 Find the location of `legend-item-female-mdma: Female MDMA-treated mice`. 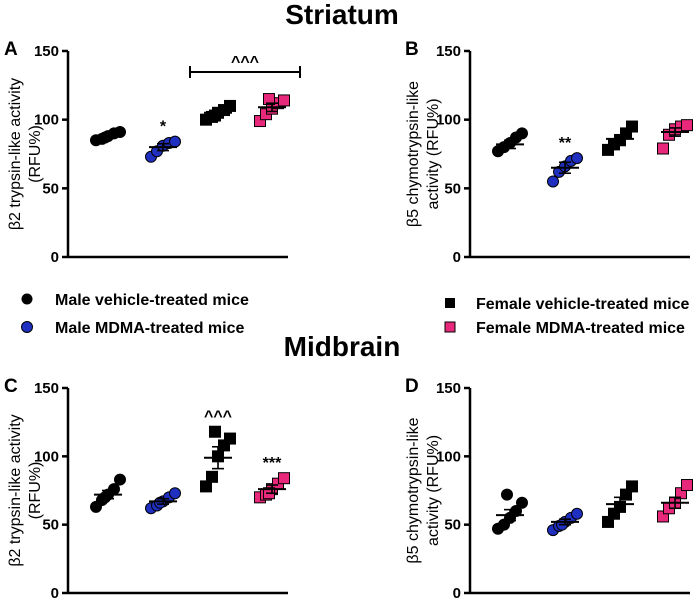

legend-item-female-mdma: Female MDMA-treated mice is located at coordinates (564, 328).